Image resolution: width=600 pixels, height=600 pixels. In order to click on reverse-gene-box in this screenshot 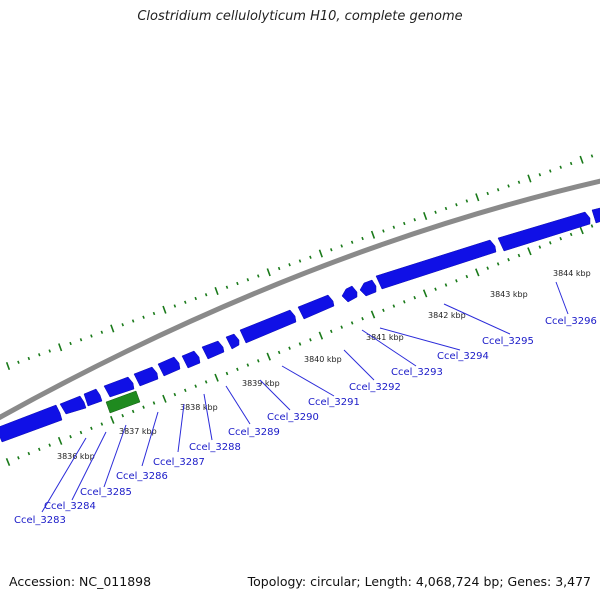, I will do `click(123, 402)`.